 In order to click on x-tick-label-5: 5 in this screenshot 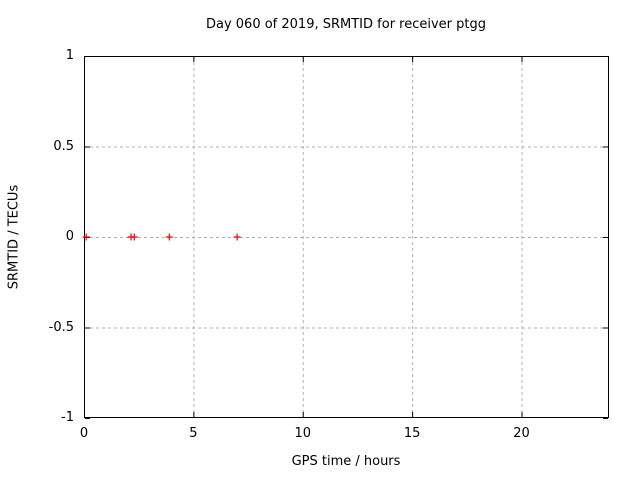, I will do `click(193, 433)`.